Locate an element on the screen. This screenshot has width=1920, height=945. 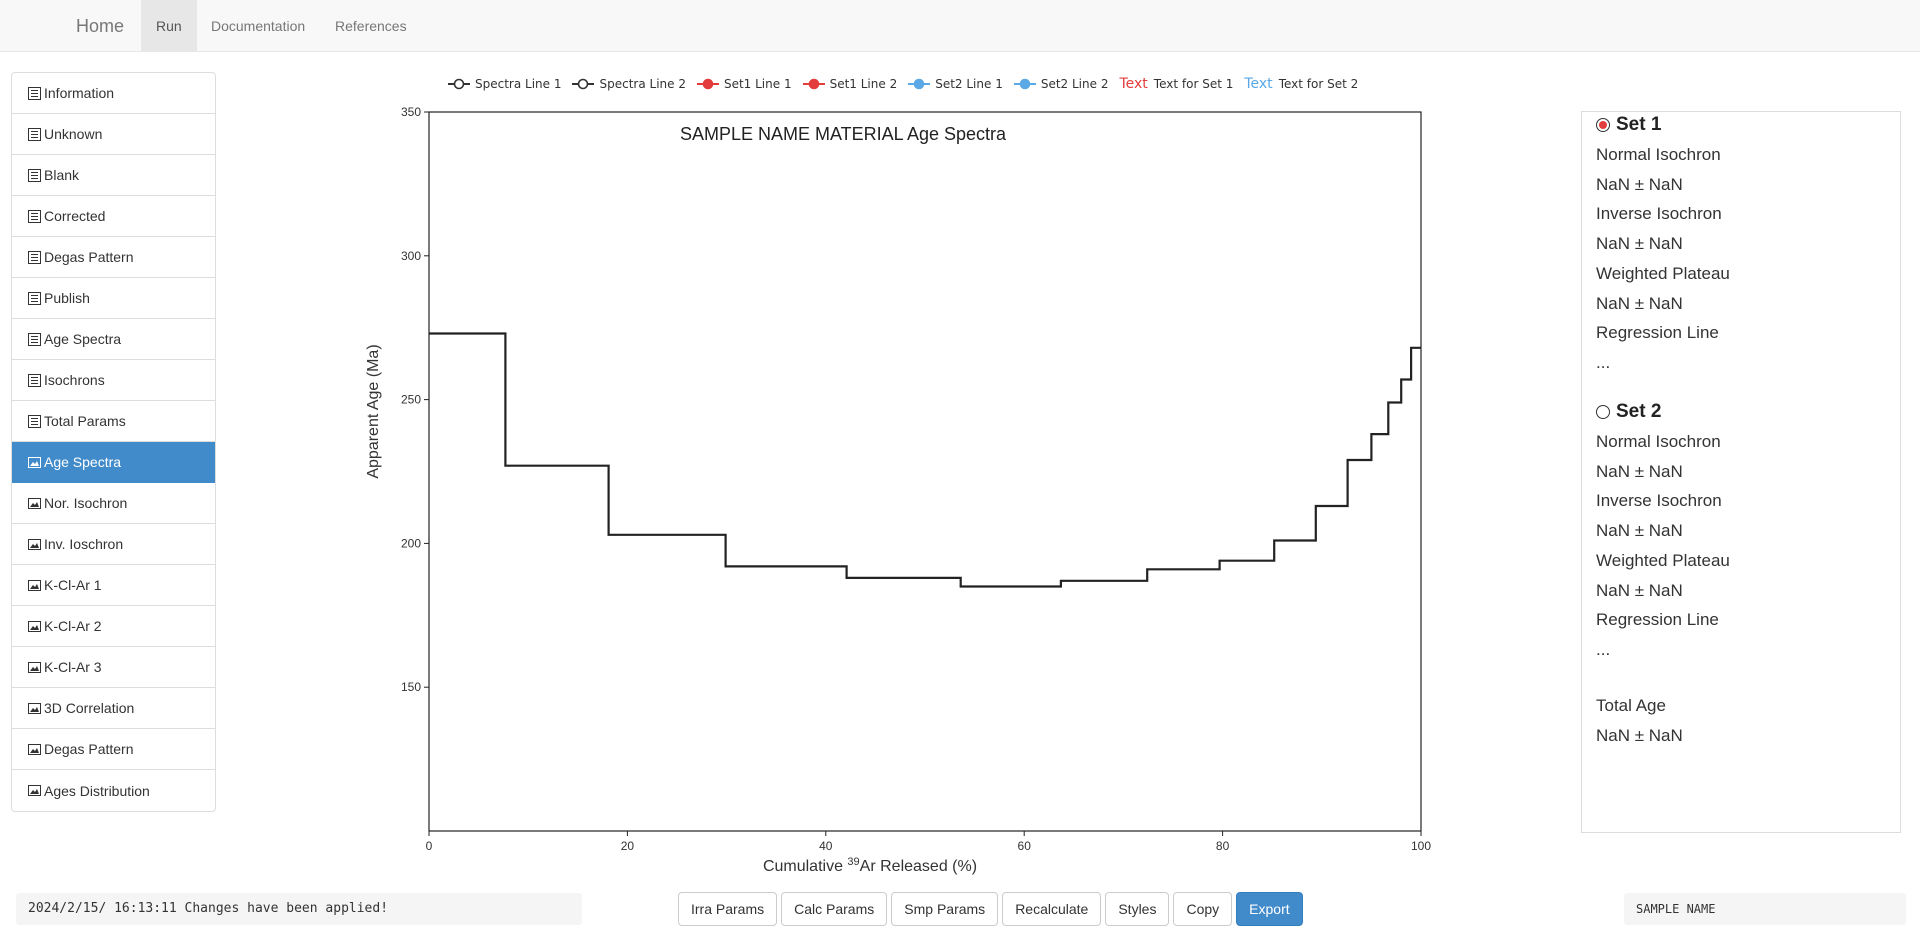
sidebar-item-inv-ioschron: Inv. Ioschron is located at coordinates (113, 544).